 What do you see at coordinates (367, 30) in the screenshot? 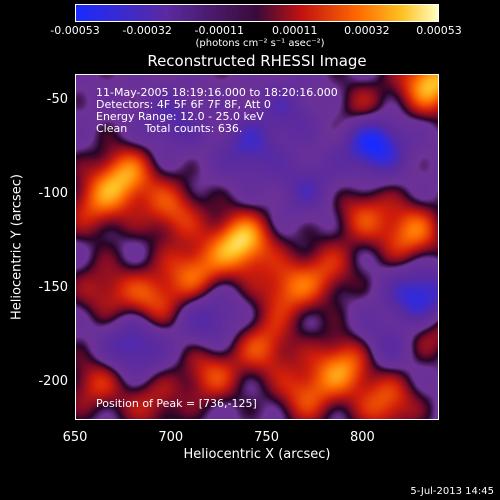
I see `colorbar-tick-label: 0.00032` at bounding box center [367, 30].